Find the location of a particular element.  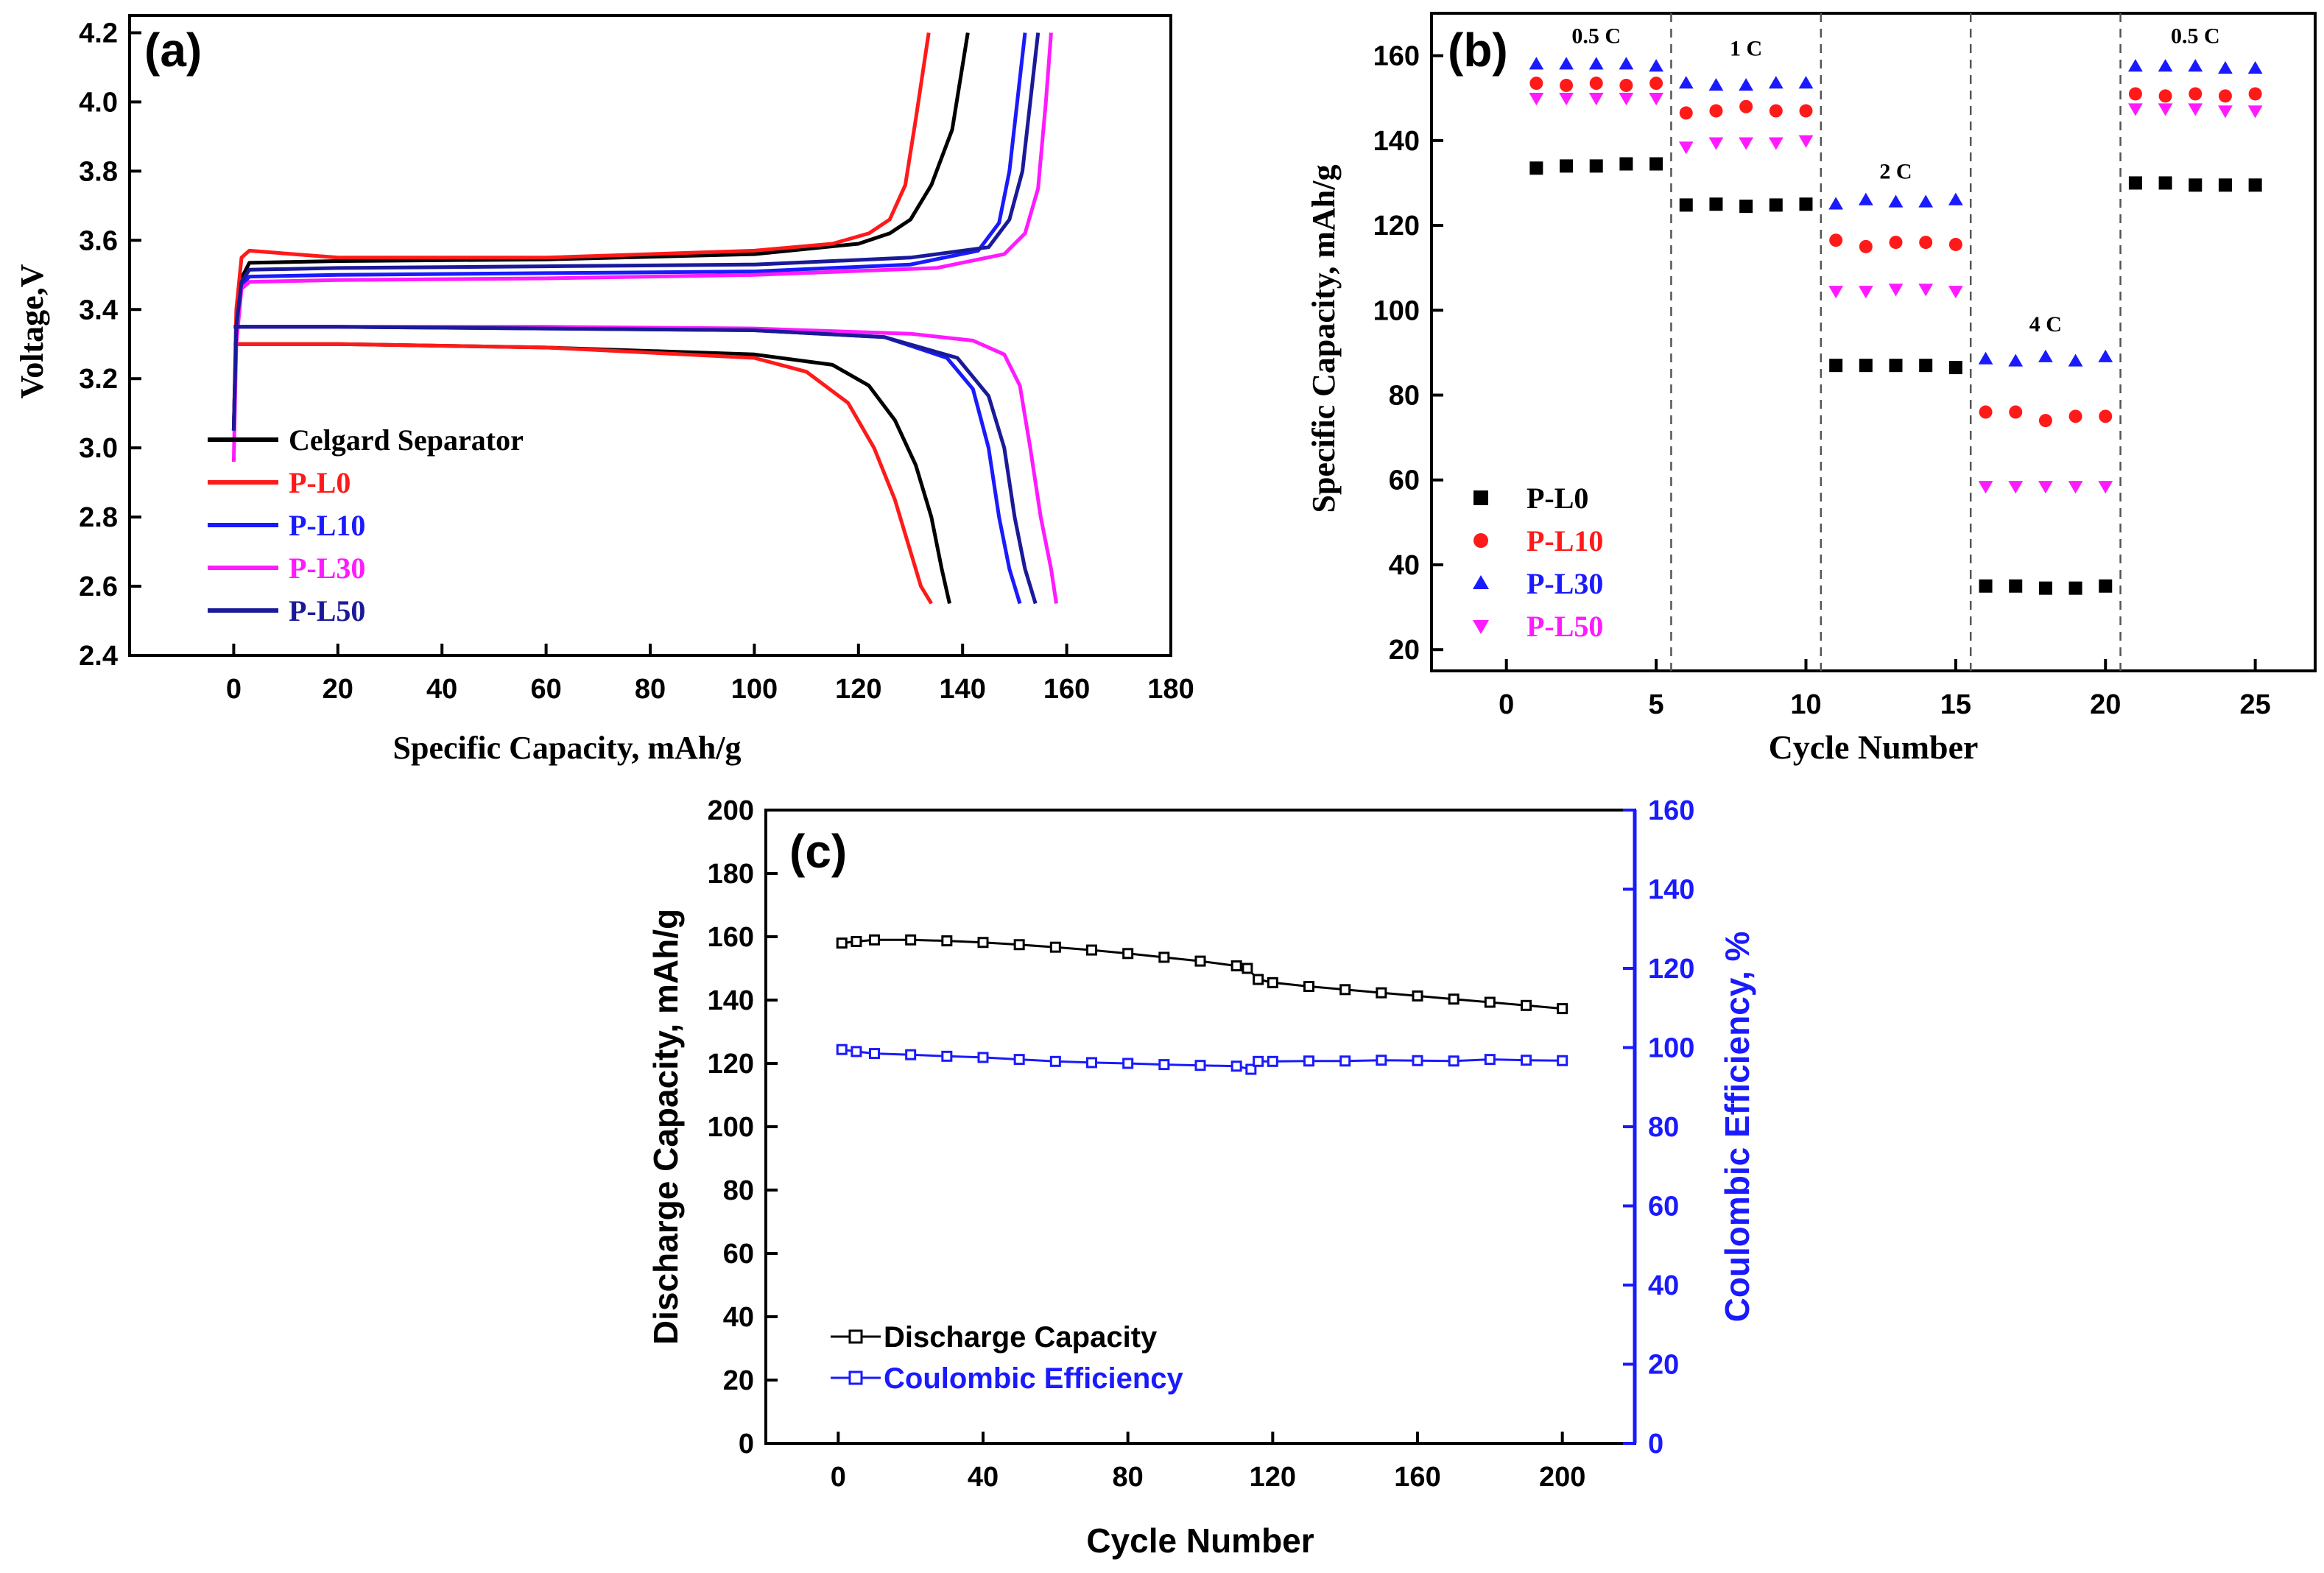

left-y-tick-label: 0 is located at coordinates (747, 1444).